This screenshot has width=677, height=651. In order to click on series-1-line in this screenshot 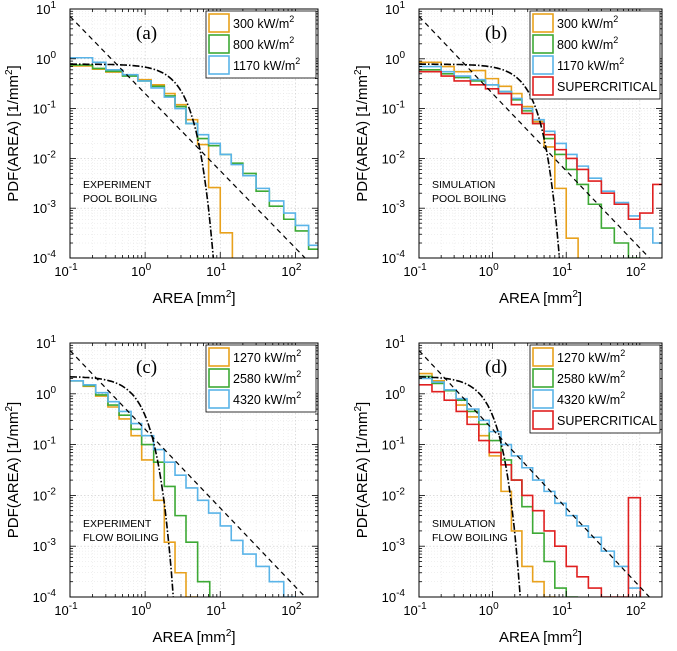, I will do `click(140, 488)`.